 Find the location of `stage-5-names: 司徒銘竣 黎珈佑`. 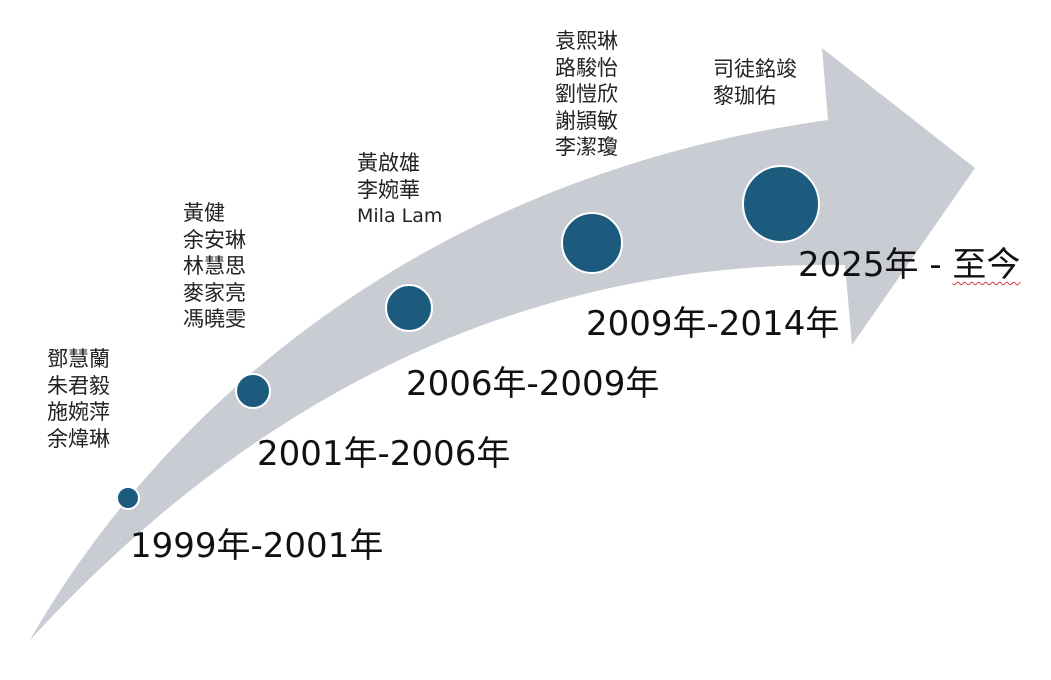

stage-5-names: 司徒銘竣 黎珈佑 is located at coordinates (755, 82).